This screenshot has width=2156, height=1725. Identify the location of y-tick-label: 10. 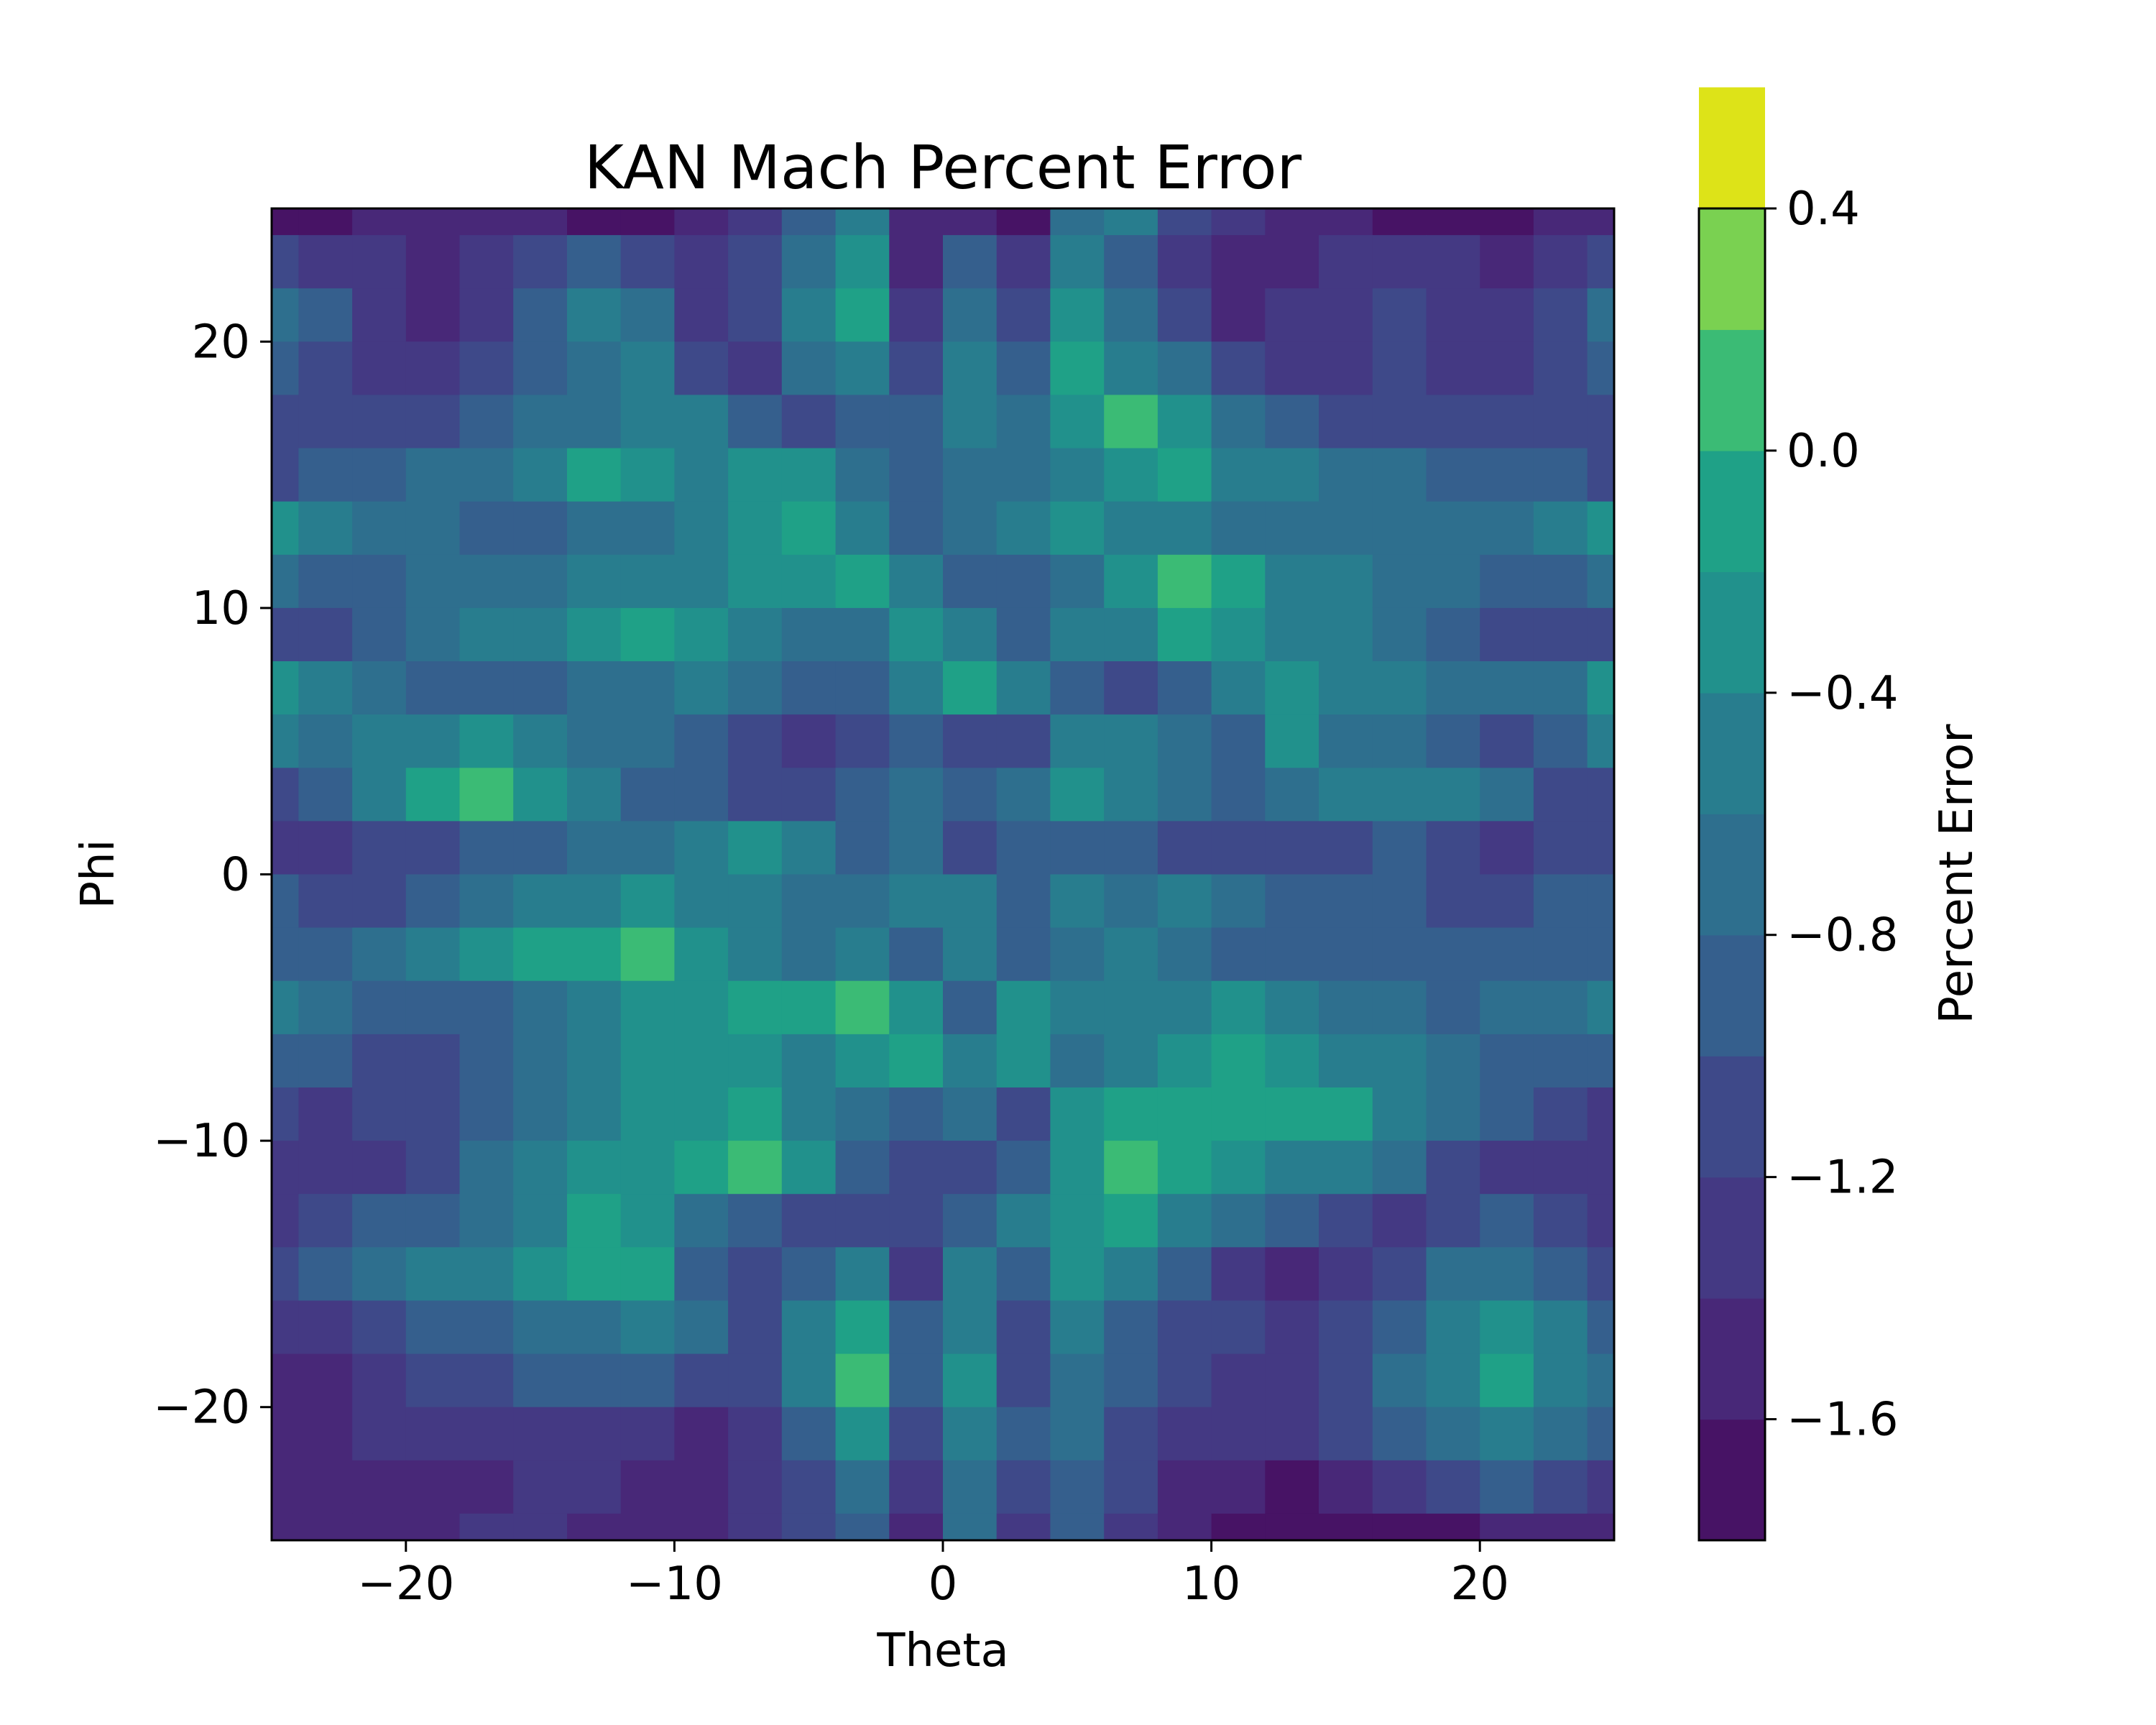
(221, 608).